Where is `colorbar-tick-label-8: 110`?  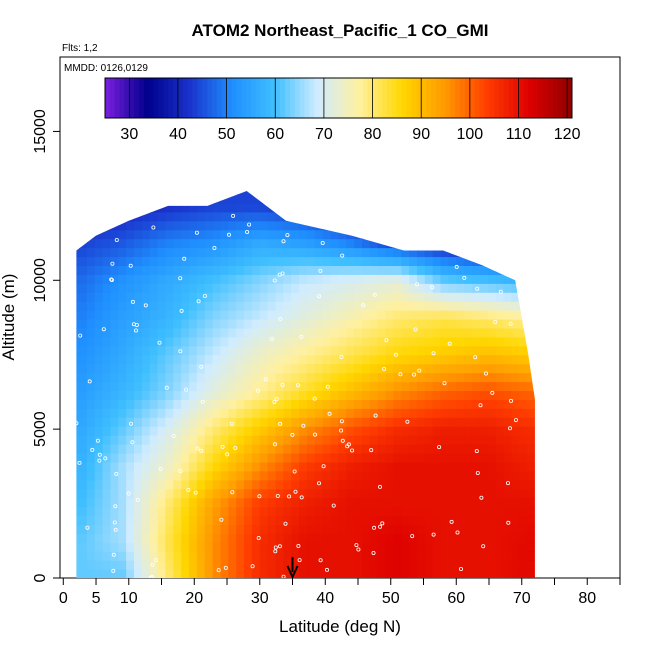 colorbar-tick-label-8: 110 is located at coordinates (519, 134).